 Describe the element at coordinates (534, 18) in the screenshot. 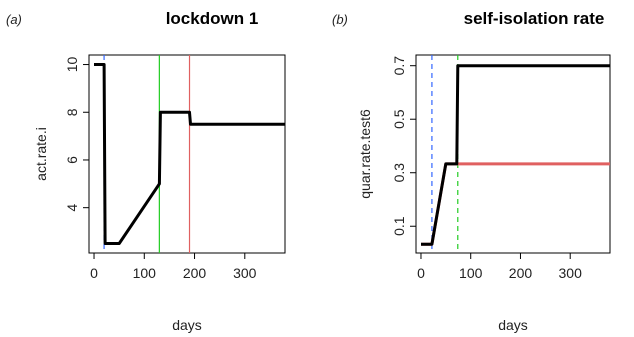

I see `panel-b-title: self-isolation rate` at that location.